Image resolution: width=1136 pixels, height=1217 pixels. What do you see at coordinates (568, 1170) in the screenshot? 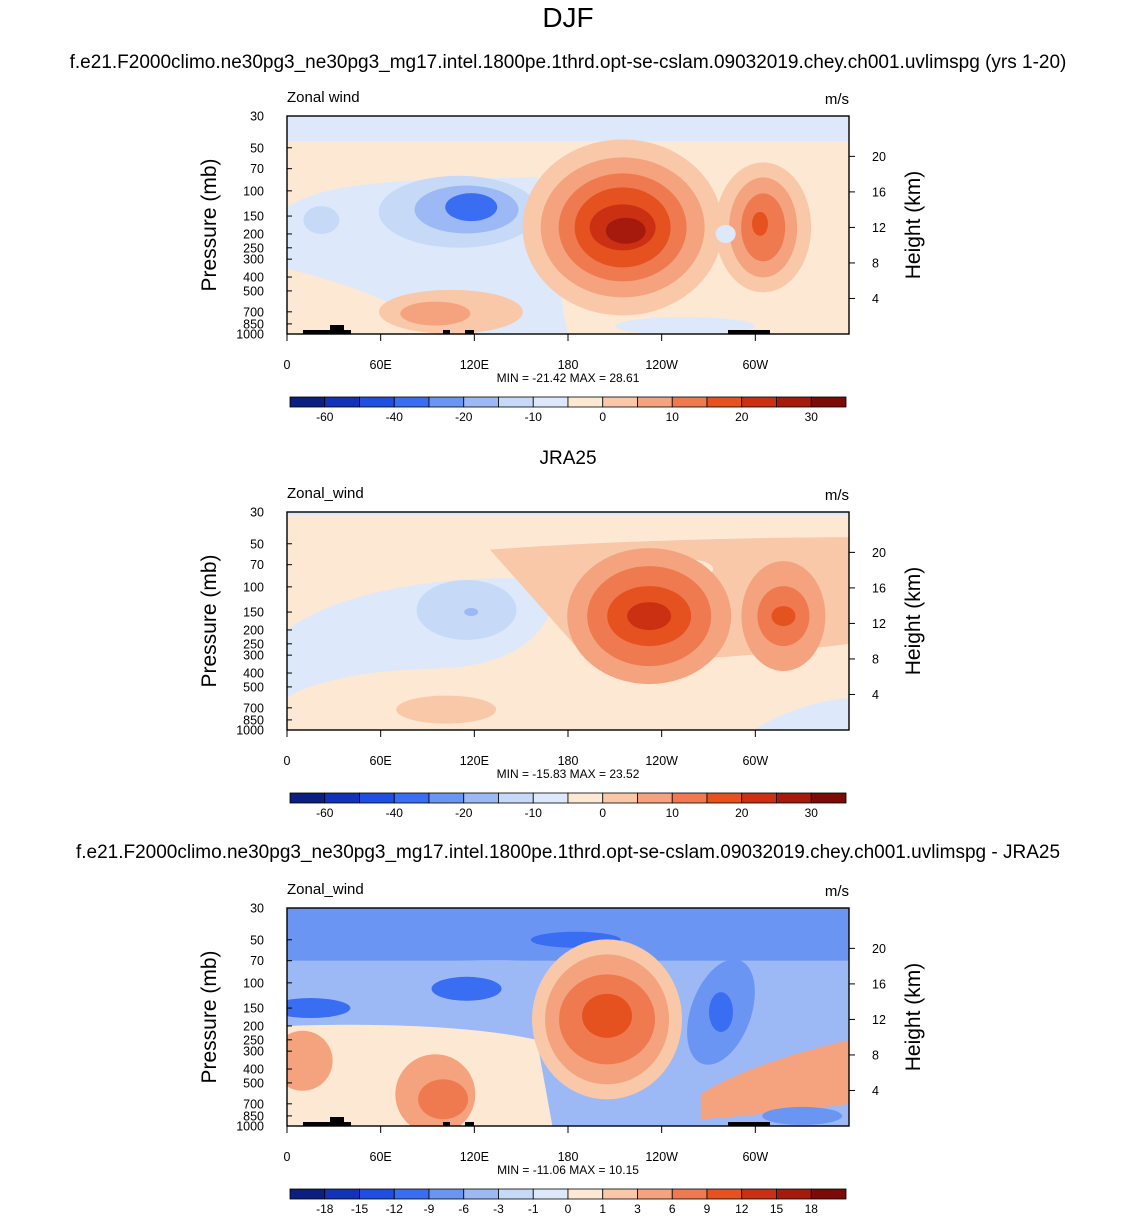
I see `min-max-stats: MIN = -11.06 MAX = 10.15` at bounding box center [568, 1170].